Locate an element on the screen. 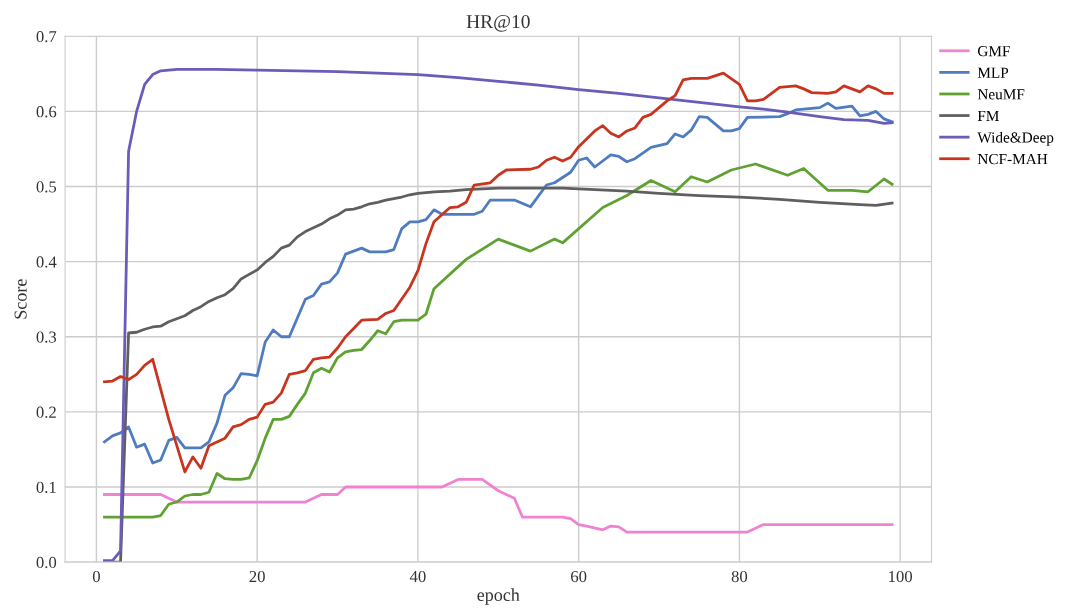 The width and height of the screenshot is (1067, 615). legend-label: Wide&Deep is located at coordinates (1015, 138).